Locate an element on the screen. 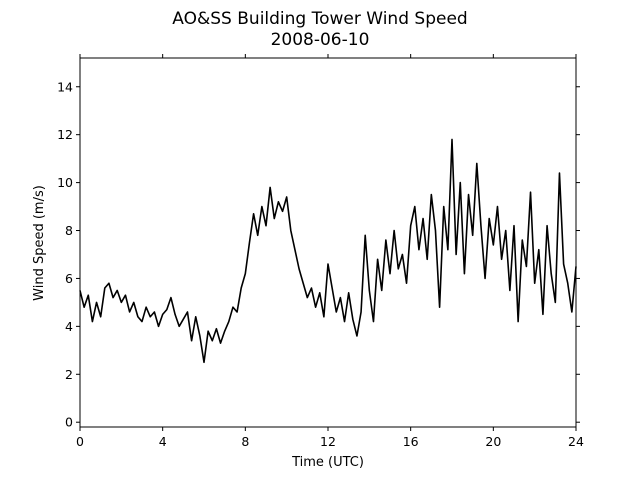 The image size is (640, 480). x-tick-label: 24 is located at coordinates (576, 441).